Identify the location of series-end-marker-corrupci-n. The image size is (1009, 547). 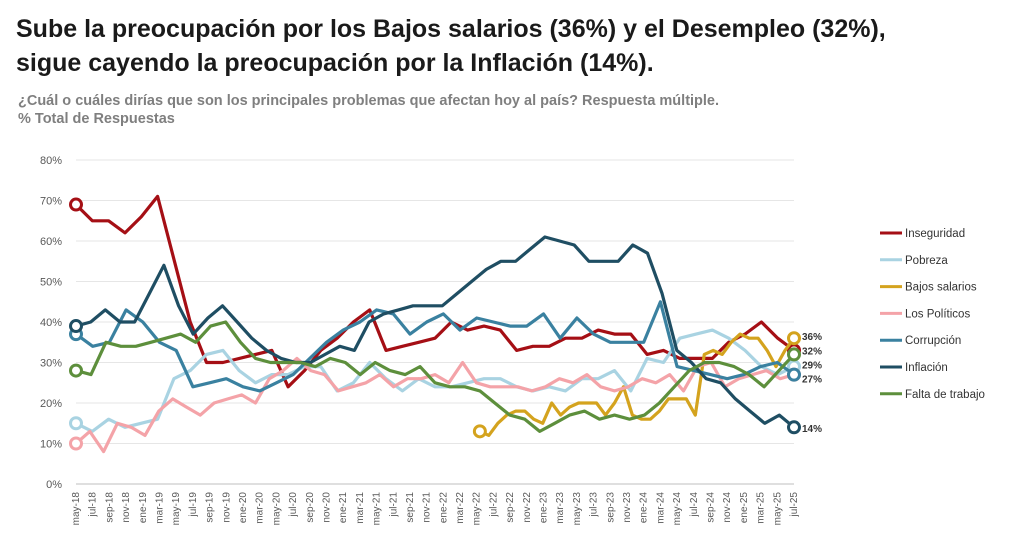
(794, 374).